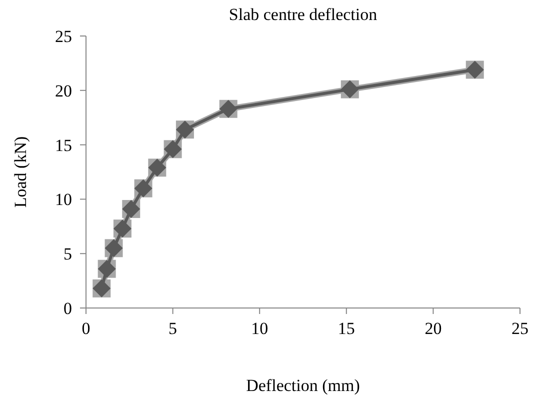 The image size is (534, 403). I want to click on y-tick-label: 10, so click(63, 200).